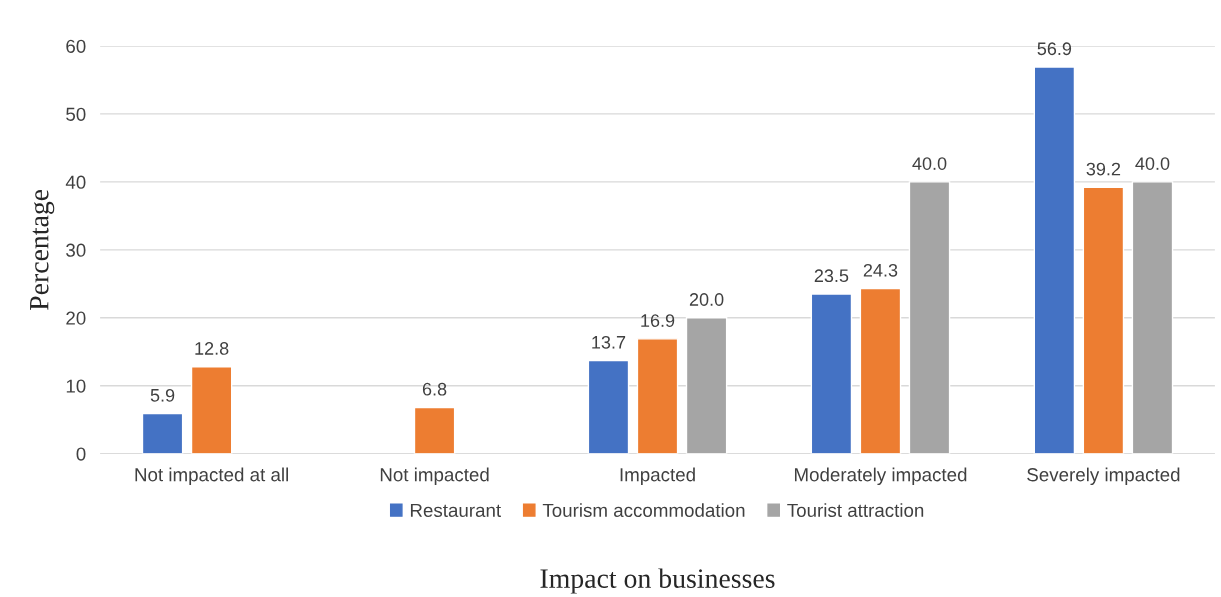  Describe the element at coordinates (455, 510) in the screenshot. I see `legend-label: Restaurant` at that location.